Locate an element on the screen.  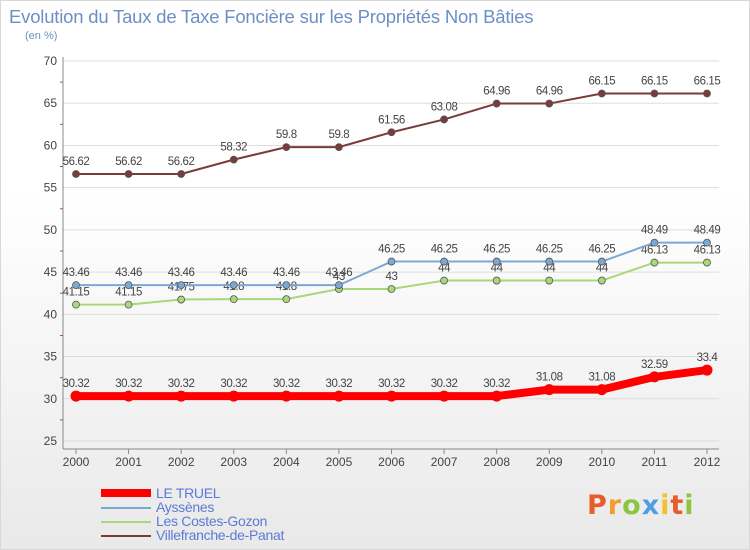
logo-letter: o is located at coordinates (632, 505).